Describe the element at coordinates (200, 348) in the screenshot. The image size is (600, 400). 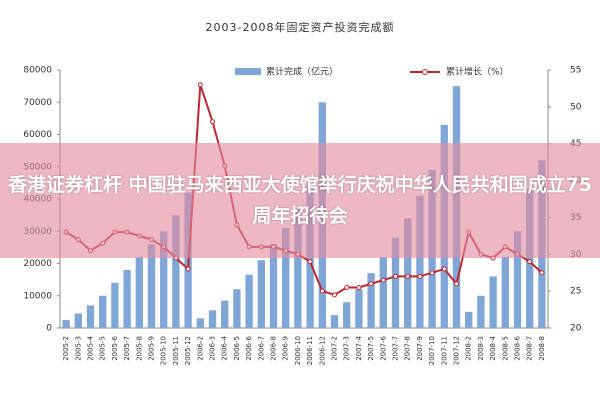
I see `x-tick-label: 2006-2` at that location.